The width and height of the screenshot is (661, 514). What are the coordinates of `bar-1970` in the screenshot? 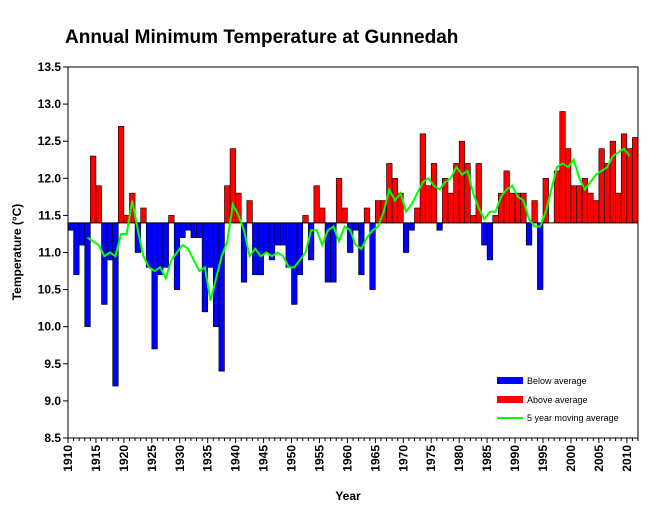 It's located at (406, 237).